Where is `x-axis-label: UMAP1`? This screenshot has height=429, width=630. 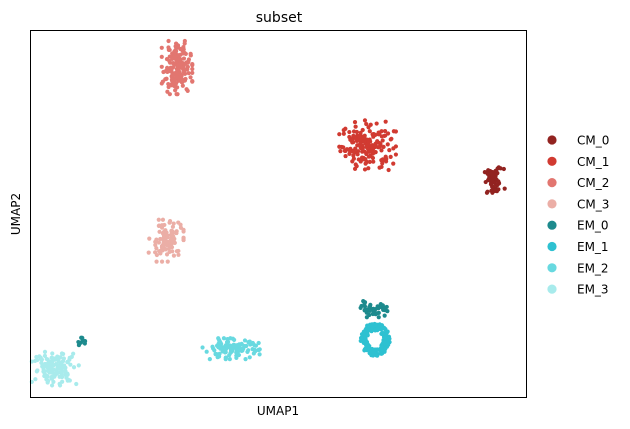
x-axis-label: UMAP1 is located at coordinates (278, 411).